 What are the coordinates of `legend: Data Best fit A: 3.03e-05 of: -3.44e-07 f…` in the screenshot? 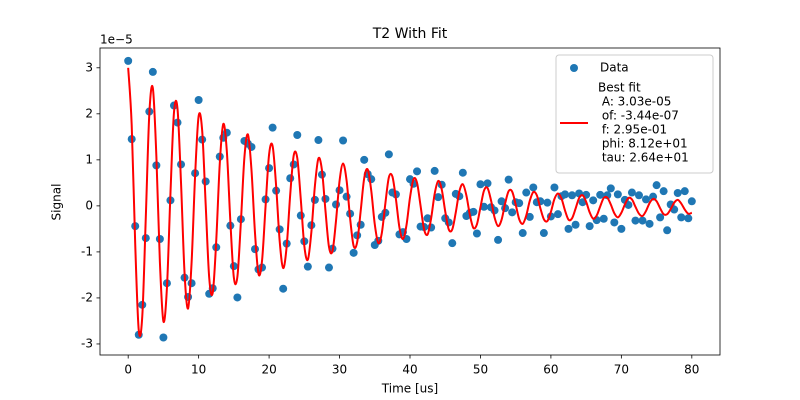 It's located at (634, 114).